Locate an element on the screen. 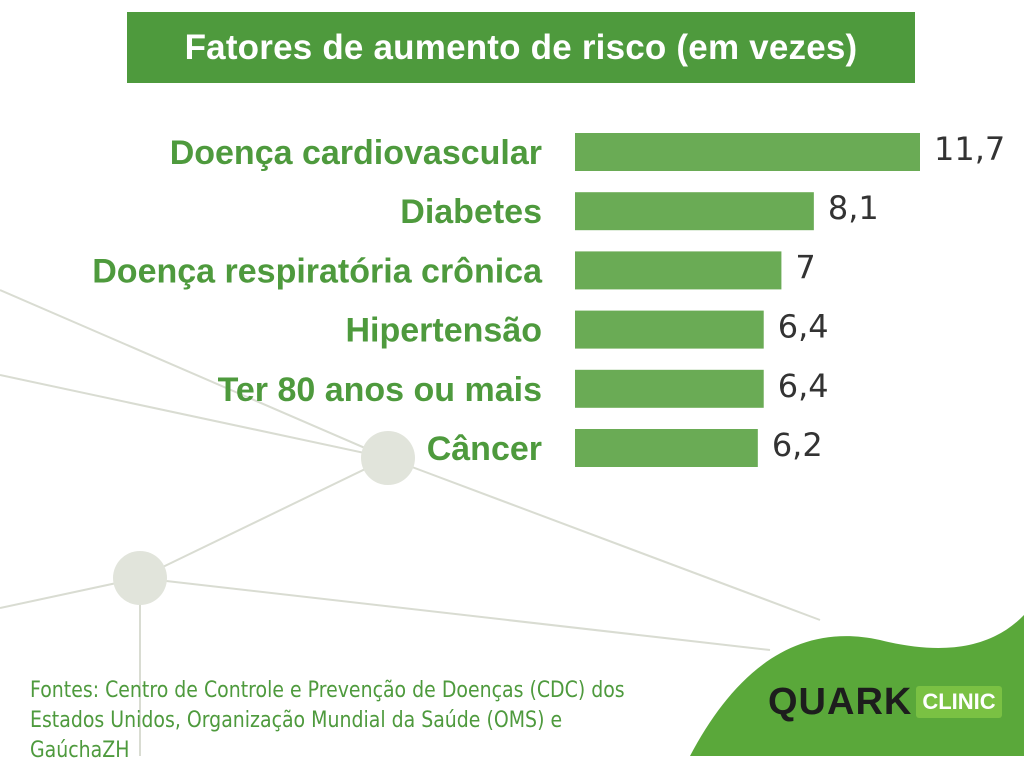  chart-title: Fatores de aumento de risco (em vezes) is located at coordinates (521, 47).